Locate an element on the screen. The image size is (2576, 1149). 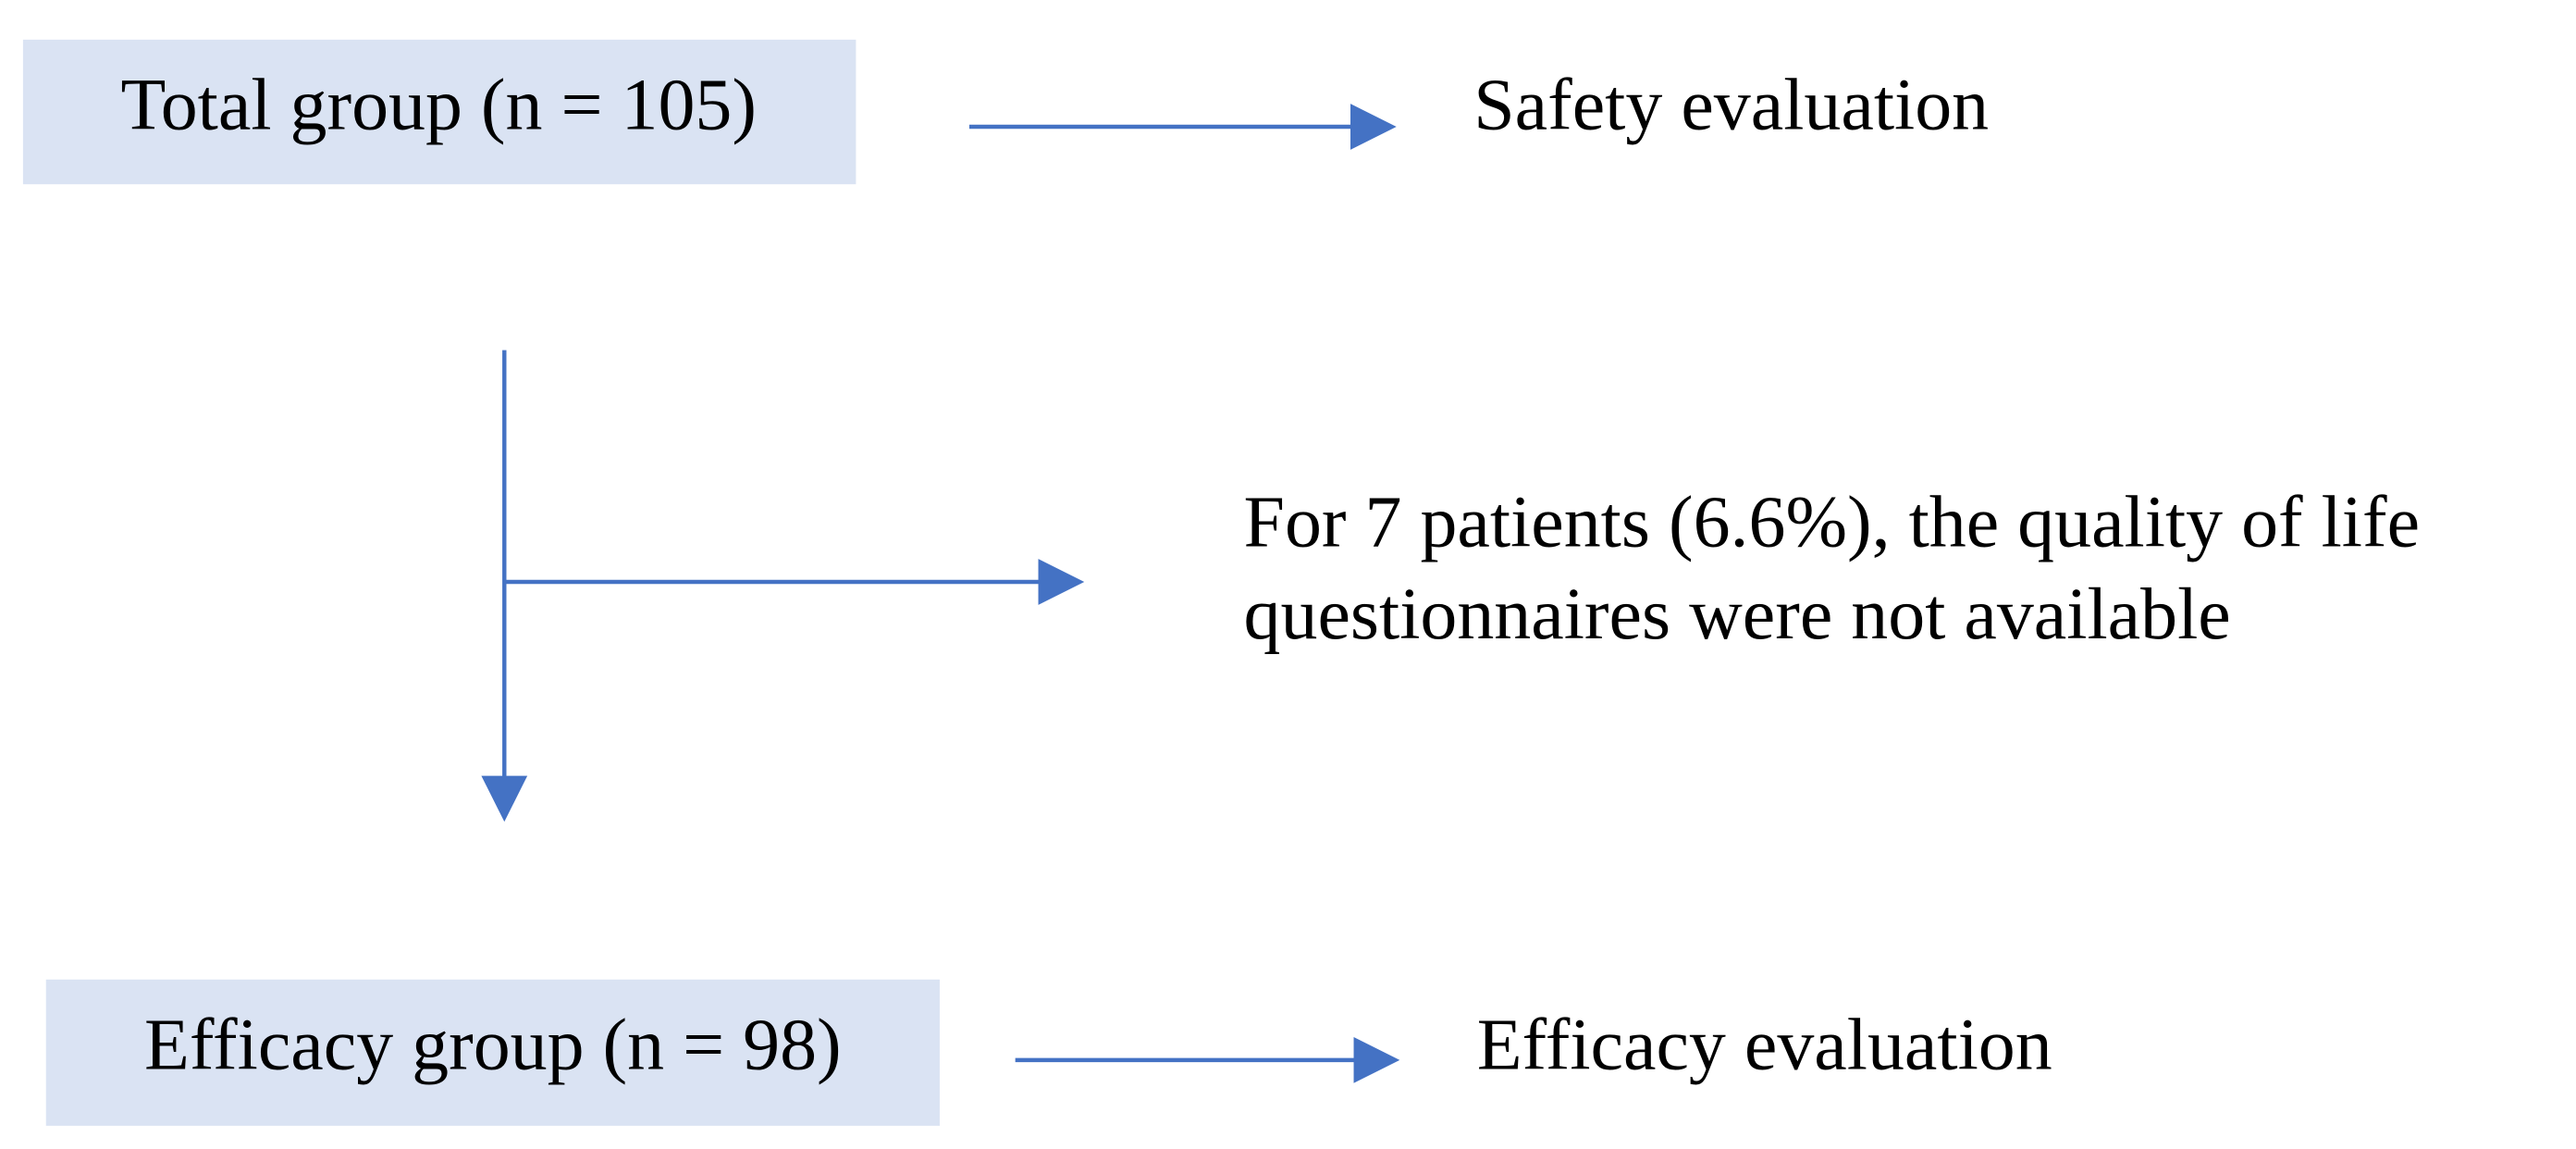
efficacy-group-label: Efficacy group (n = 98) is located at coordinates (493, 1044).